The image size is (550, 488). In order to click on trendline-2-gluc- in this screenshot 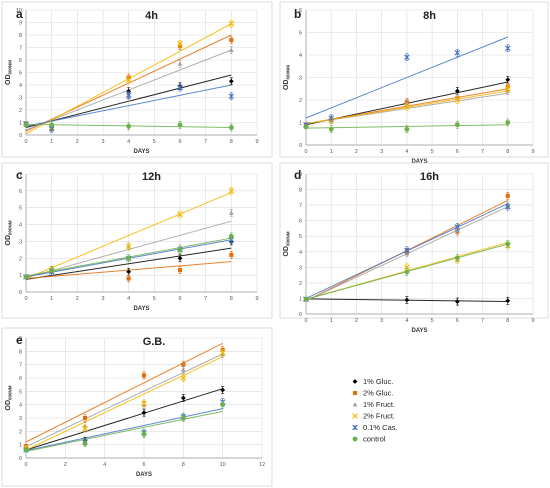, I will do `click(124, 392)`.